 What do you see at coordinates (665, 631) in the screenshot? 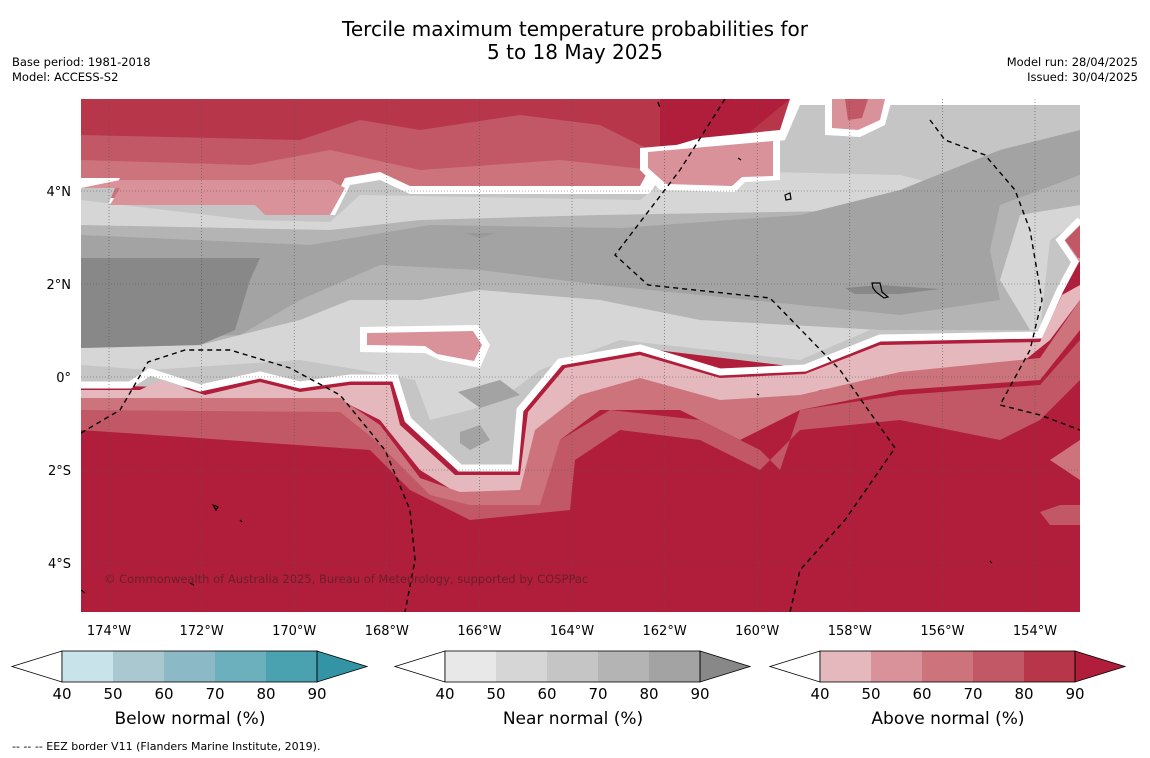
I see `lon-tick-label: 162°W` at bounding box center [665, 631].